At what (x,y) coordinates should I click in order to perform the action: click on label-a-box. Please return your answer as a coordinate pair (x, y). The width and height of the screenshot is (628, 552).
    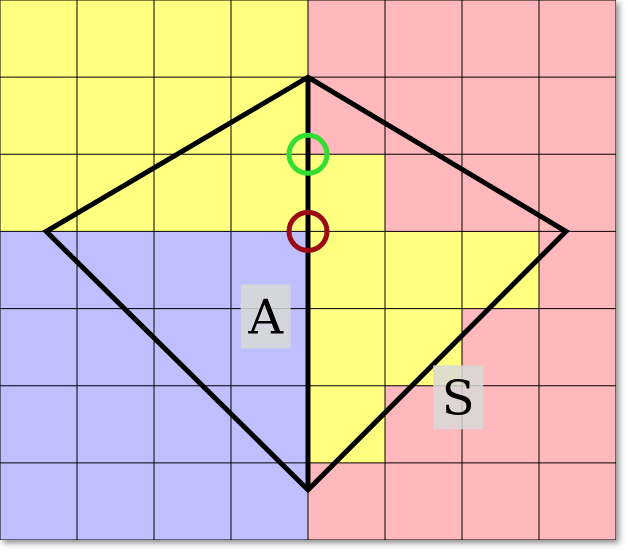
    Looking at the image, I should click on (265, 316).